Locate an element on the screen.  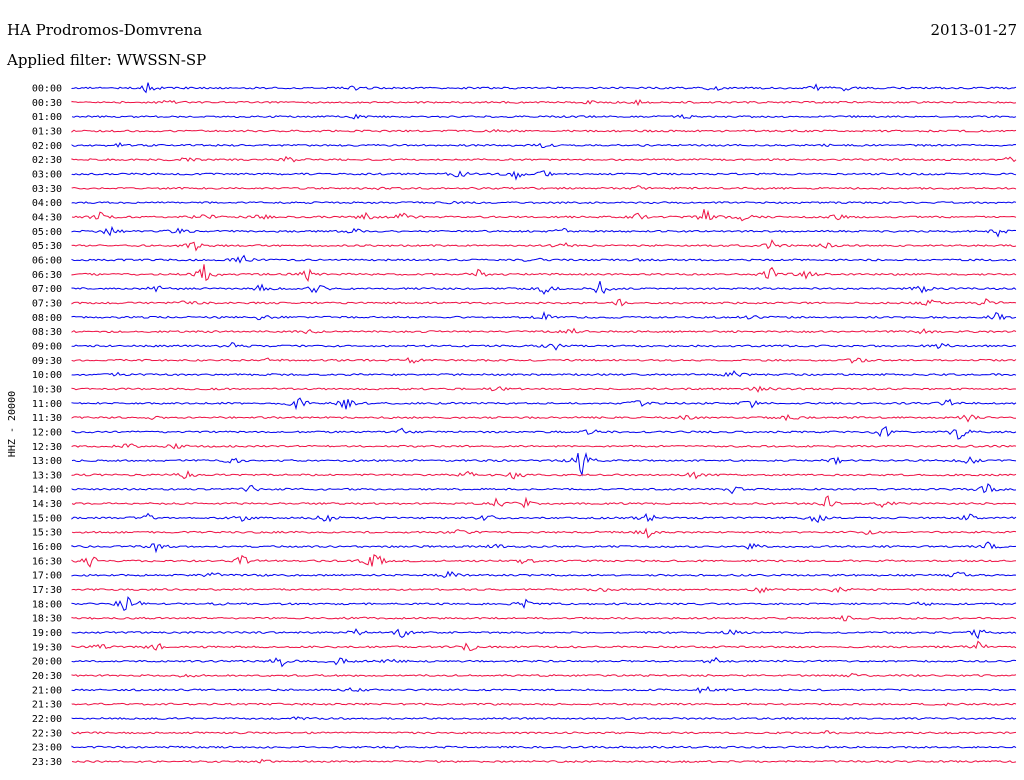
time-label: 15:00 is located at coordinates (47, 518).